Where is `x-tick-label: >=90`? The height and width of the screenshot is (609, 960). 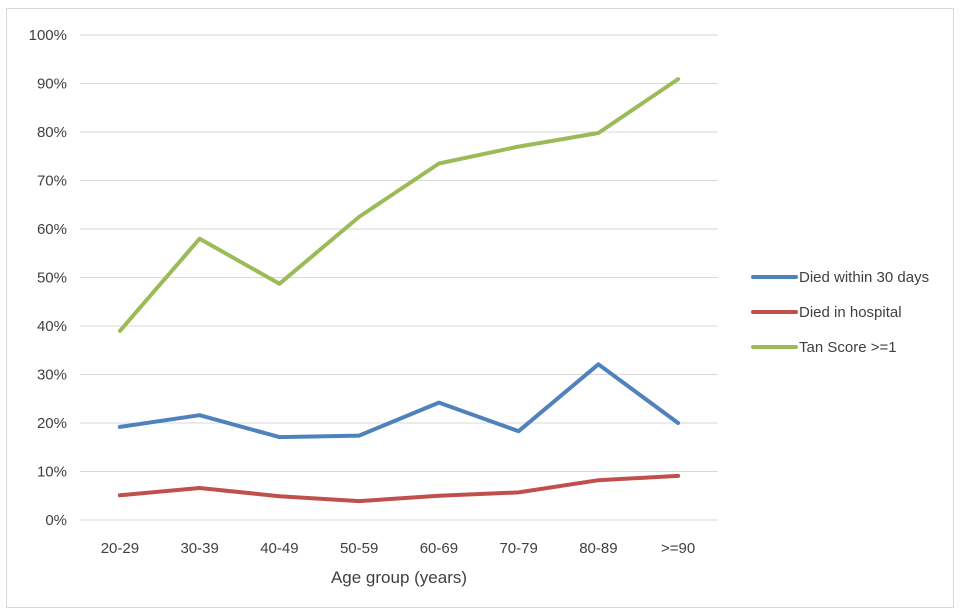
x-tick-label: >=90 is located at coordinates (678, 548).